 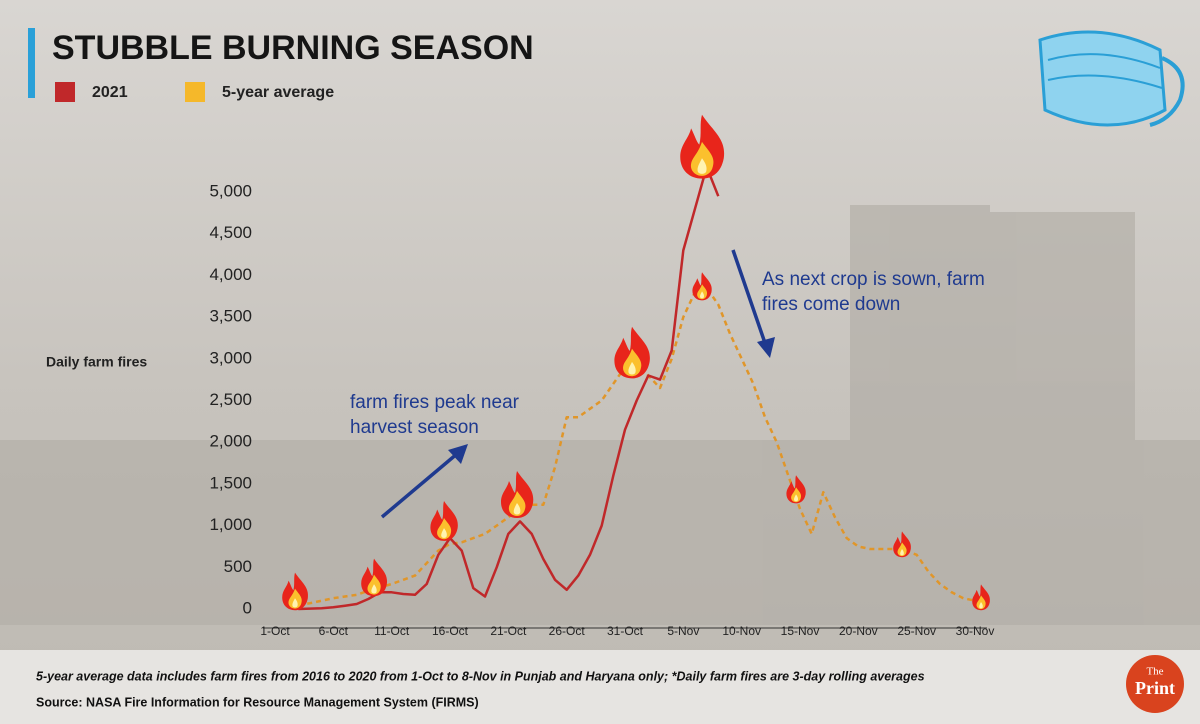 I want to click on logo: The Print, so click(x=1155, y=684).